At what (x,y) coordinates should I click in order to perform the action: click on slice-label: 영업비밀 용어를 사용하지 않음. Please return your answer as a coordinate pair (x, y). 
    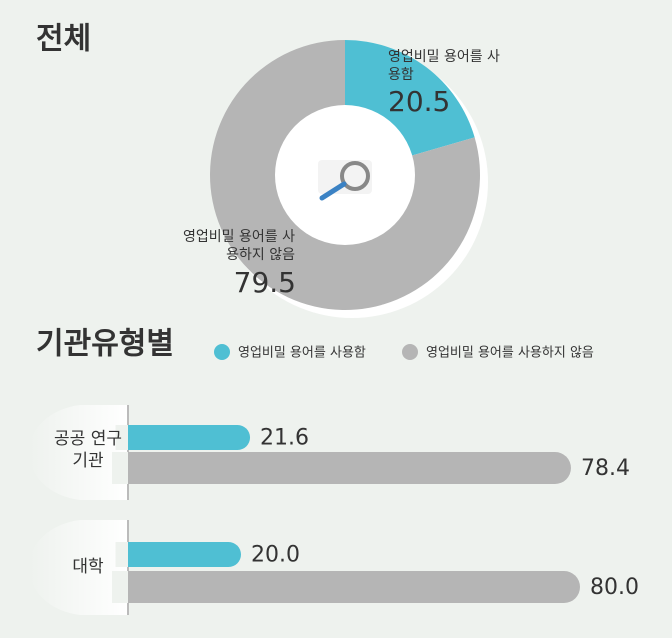
    Looking at the image, I should click on (239, 246).